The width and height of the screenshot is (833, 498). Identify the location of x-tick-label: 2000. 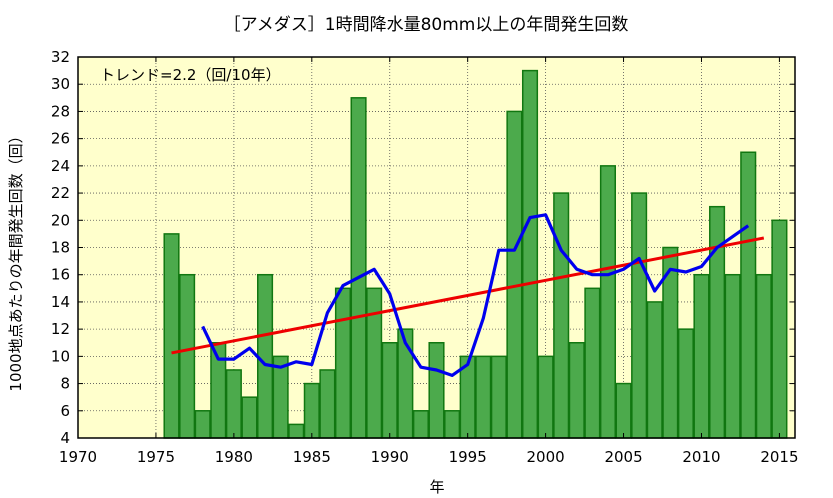
(546, 457).